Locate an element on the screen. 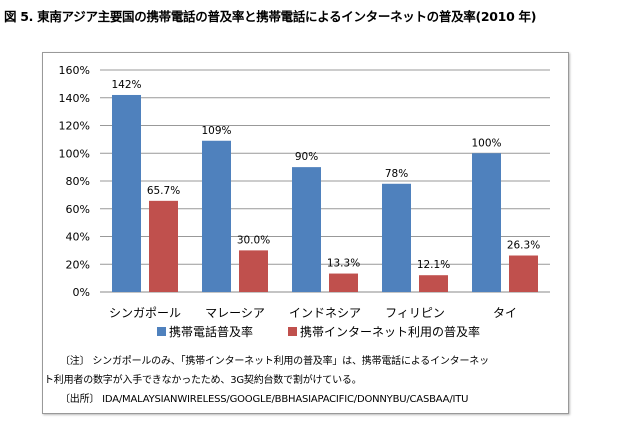 The image size is (618, 429). data-label: 78% is located at coordinates (396, 174).